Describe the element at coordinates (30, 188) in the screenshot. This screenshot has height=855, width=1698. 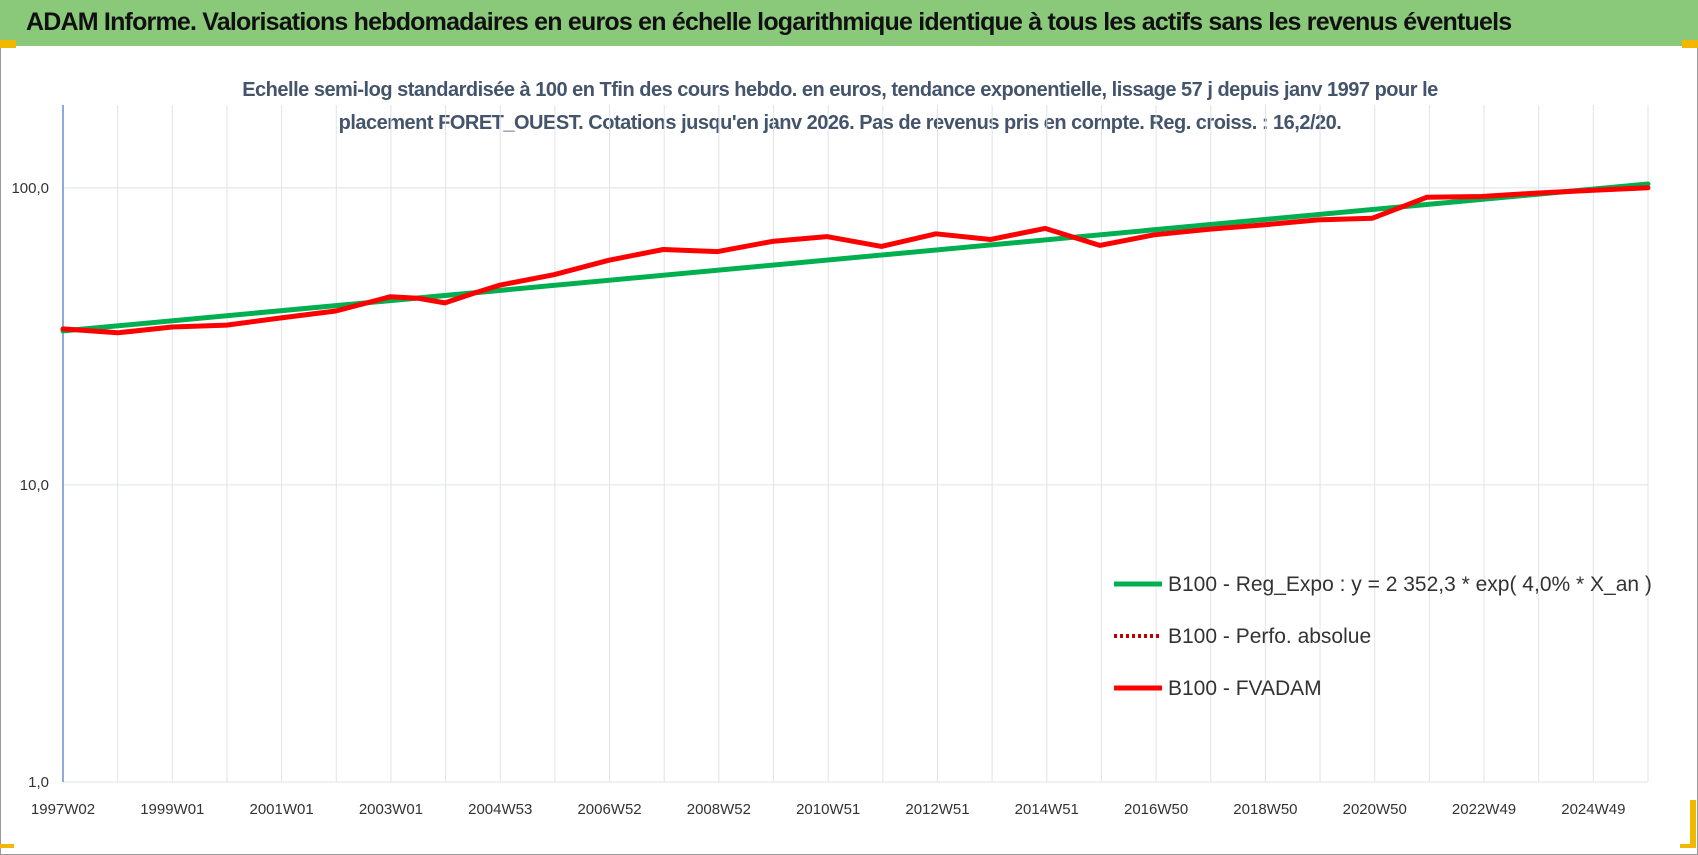
I see `y-tick-label: 100,0` at that location.